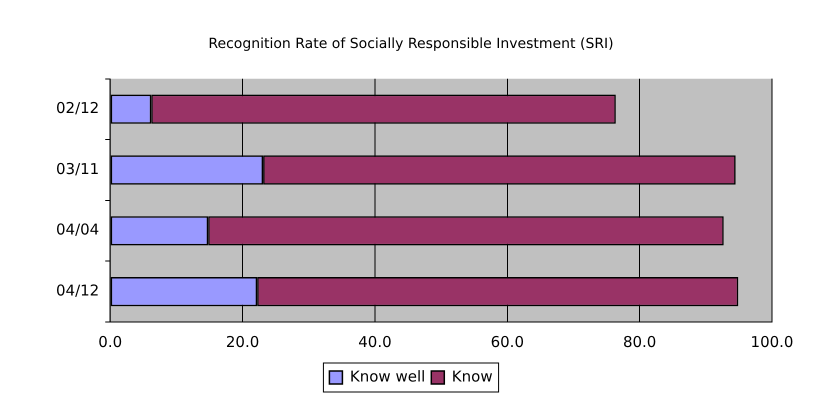 The width and height of the screenshot is (818, 403). I want to click on legend-label: Know well, so click(388, 376).